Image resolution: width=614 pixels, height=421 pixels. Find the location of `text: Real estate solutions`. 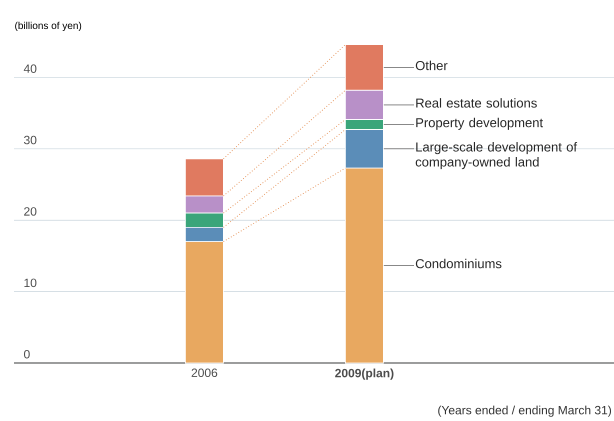

text: Real estate solutions is located at coordinates (476, 103).